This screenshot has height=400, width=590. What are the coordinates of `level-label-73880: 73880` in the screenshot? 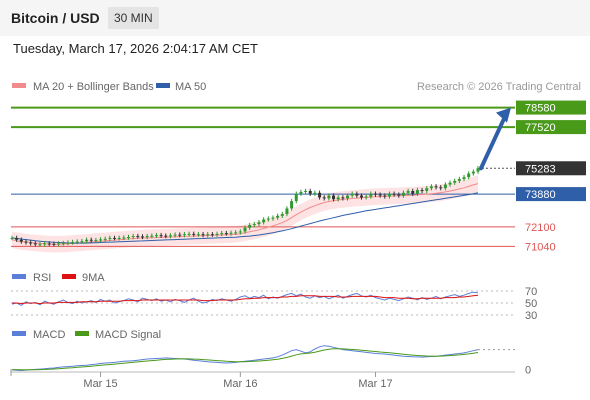 It's located at (540, 195).